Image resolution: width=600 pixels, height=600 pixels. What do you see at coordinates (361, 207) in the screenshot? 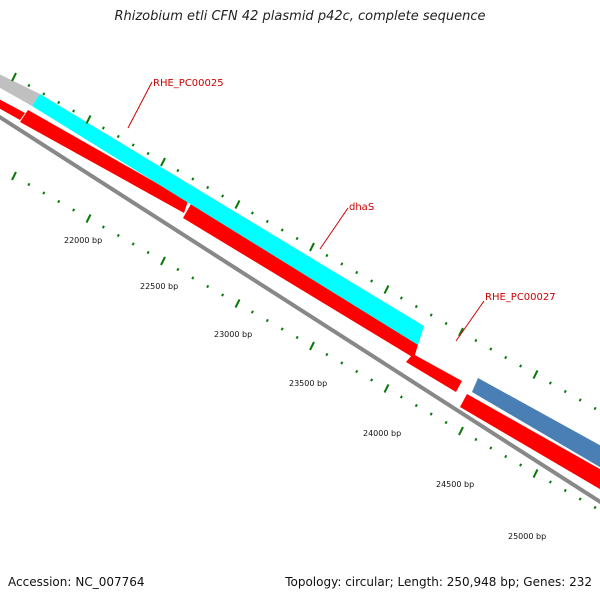
I see `gene-label-dhaS: dhaS` at bounding box center [361, 207].